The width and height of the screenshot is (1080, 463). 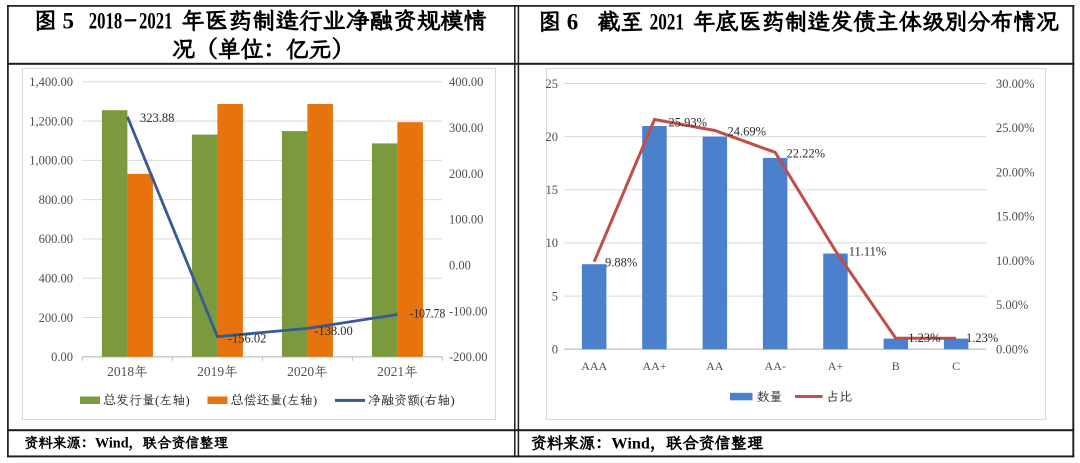 I want to click on svg-text: 图 5, so click(x=54, y=20).